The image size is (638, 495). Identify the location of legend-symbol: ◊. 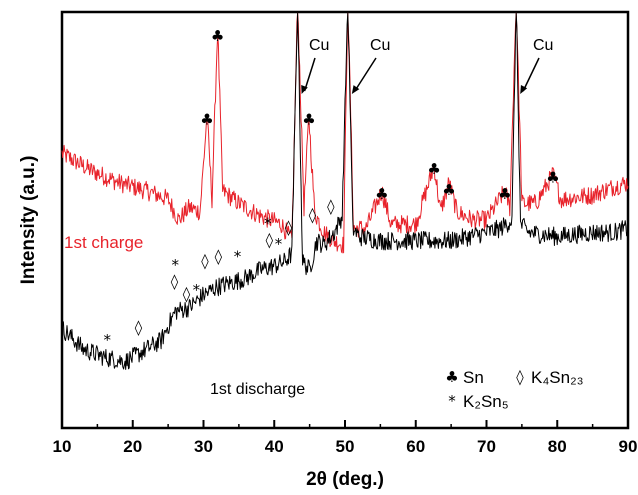
(520, 377).